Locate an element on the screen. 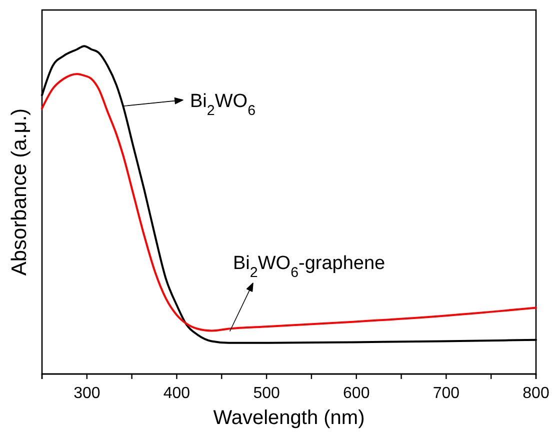  x-tick-label: 800 is located at coordinates (536, 393).